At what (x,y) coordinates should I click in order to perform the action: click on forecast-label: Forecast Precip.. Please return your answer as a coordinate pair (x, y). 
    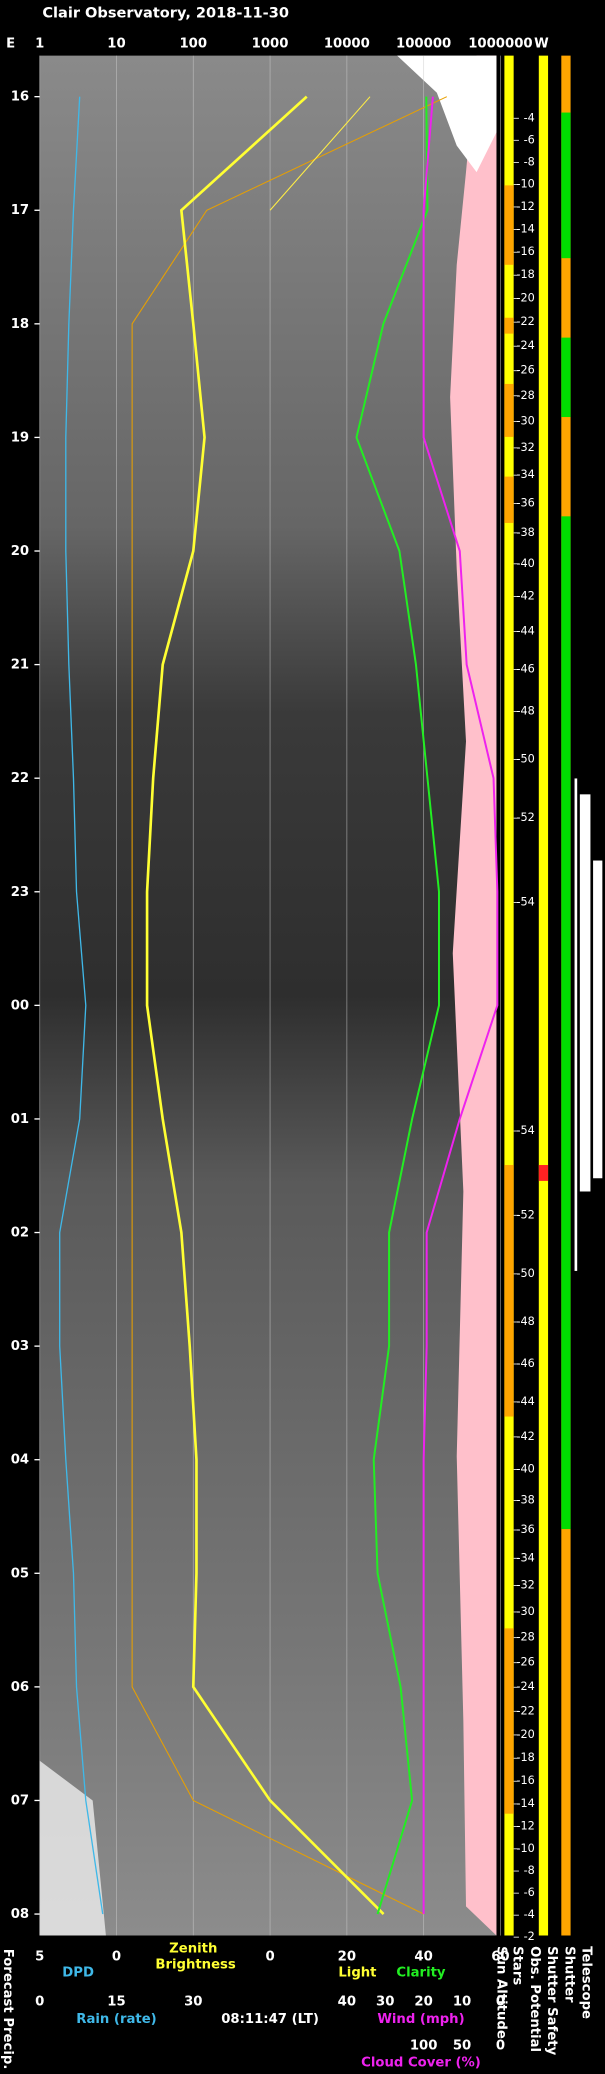
    Looking at the image, I should click on (7, 2009).